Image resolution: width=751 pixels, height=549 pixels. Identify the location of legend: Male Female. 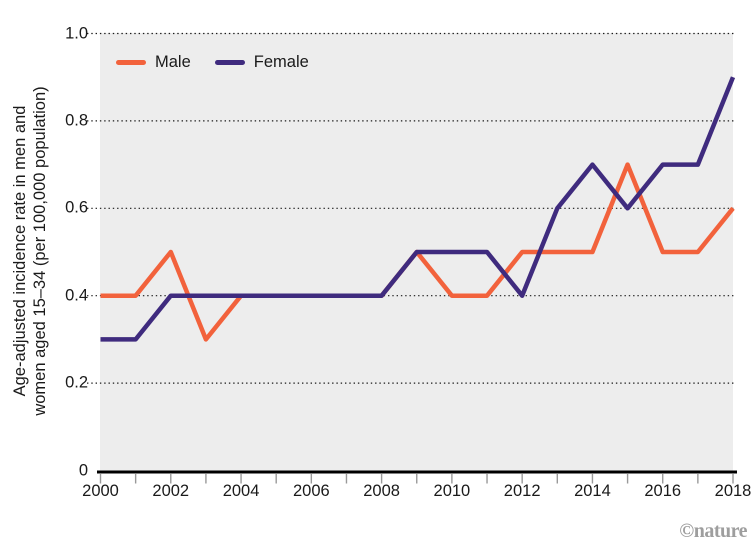
(212, 62).